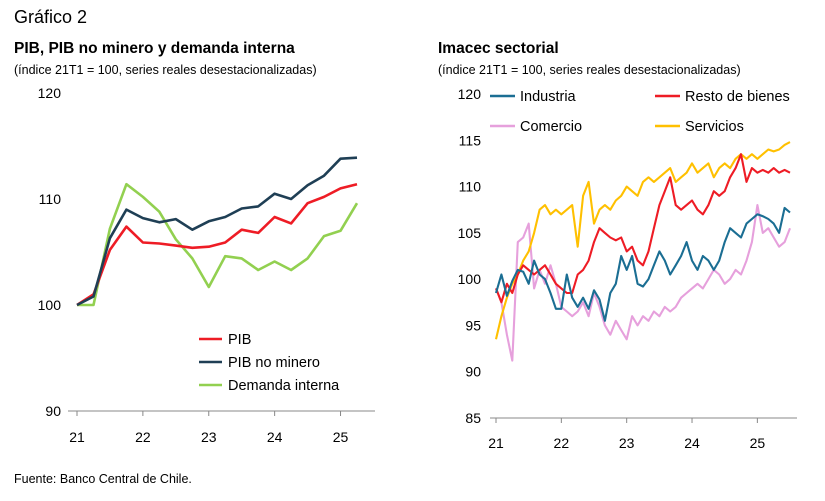  Describe the element at coordinates (50, 93) in the screenshot. I see `left-y-tick-label: 120` at that location.